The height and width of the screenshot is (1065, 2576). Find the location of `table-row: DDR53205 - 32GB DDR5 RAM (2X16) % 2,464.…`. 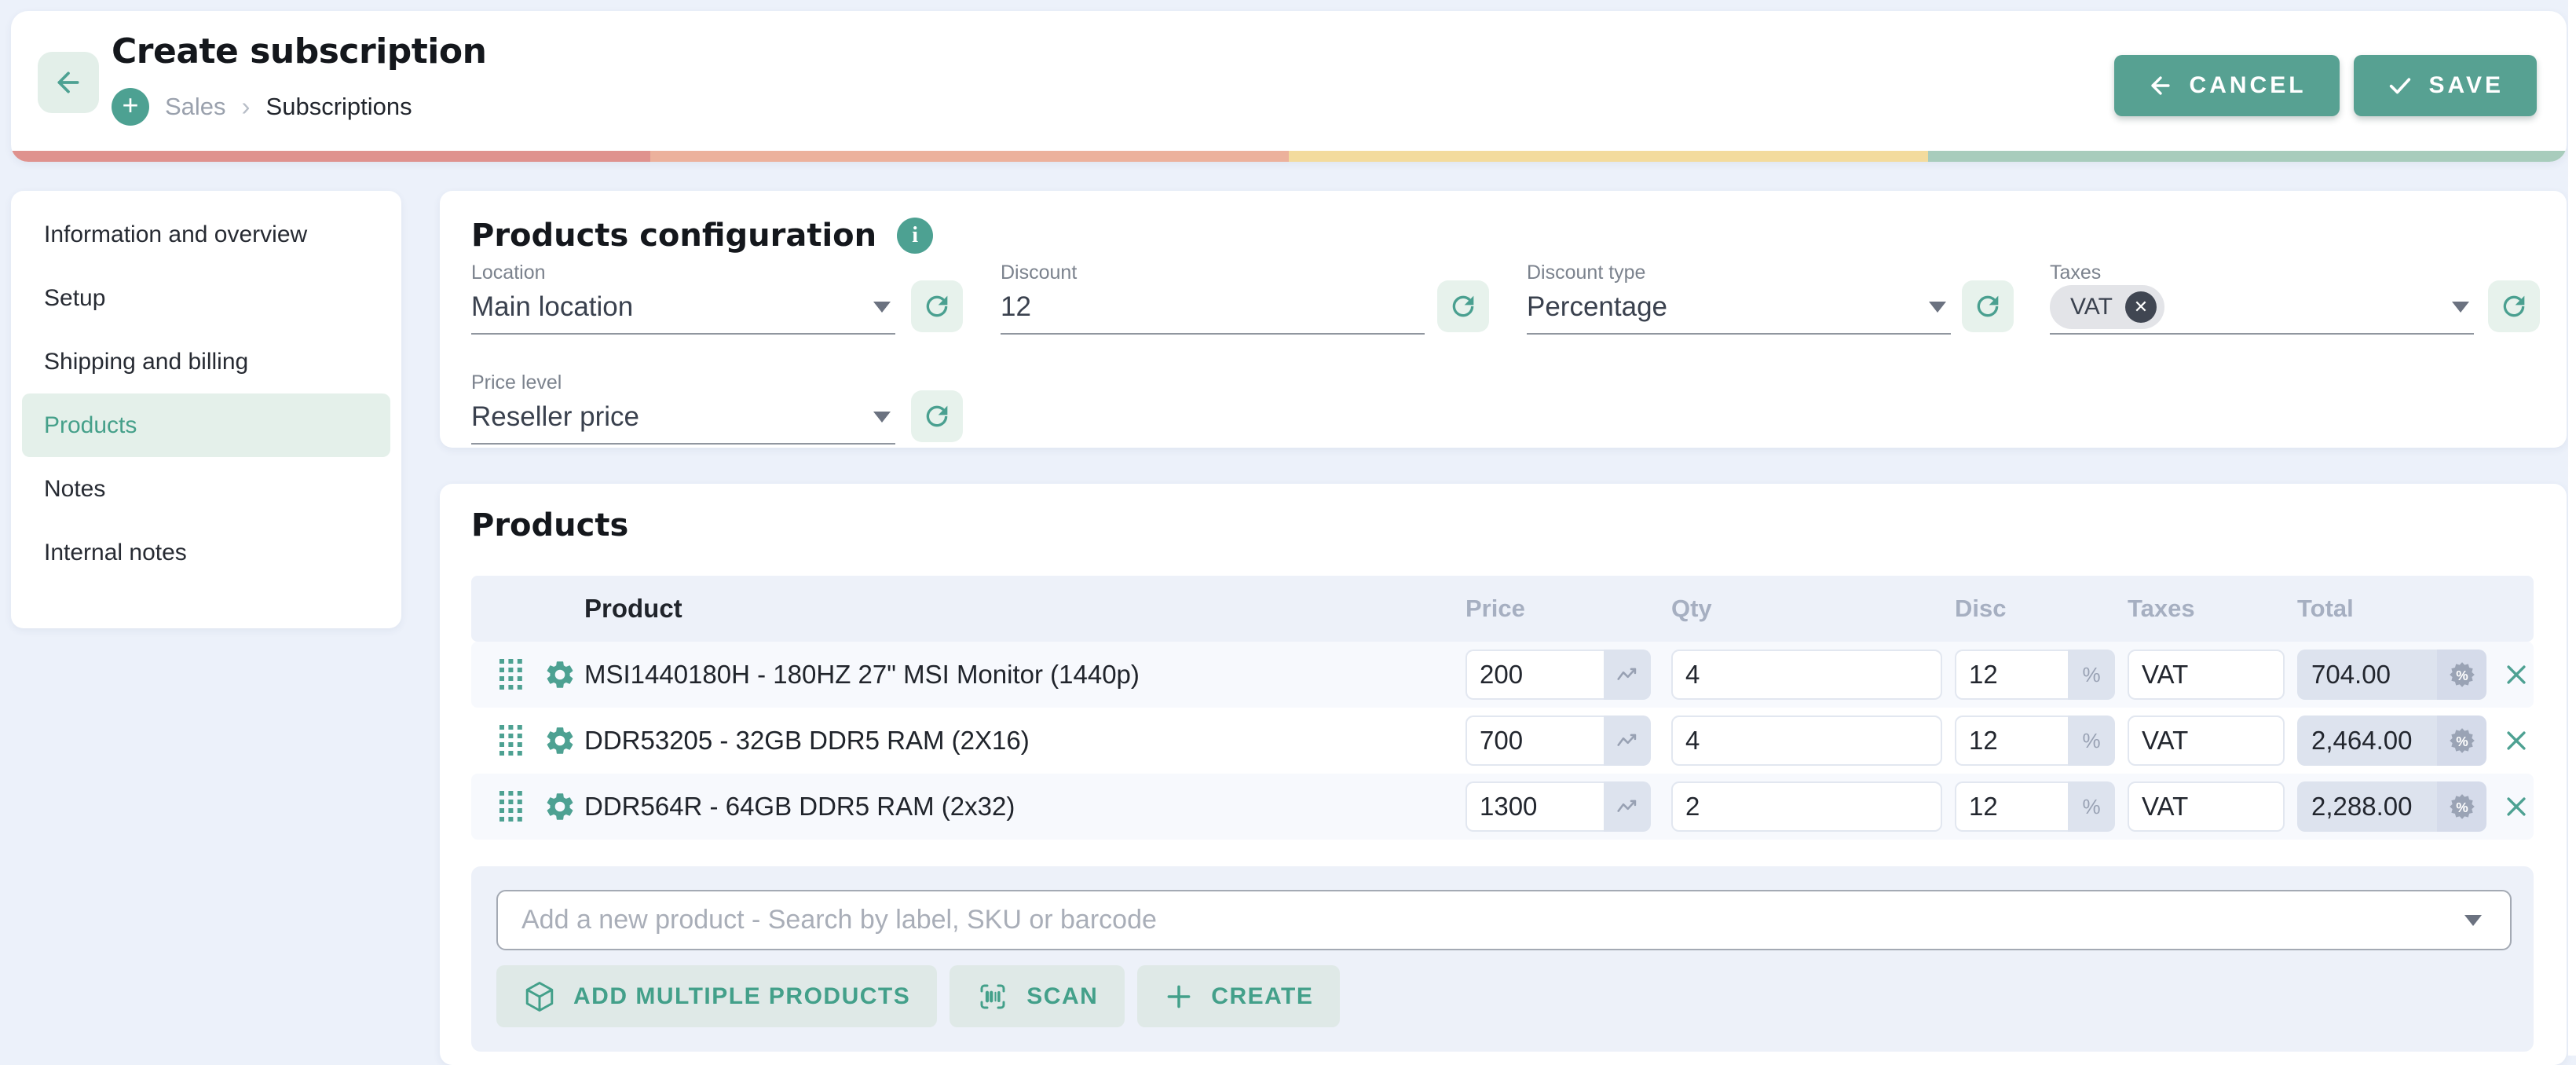

table-row: DDR53205 - 32GB DDR5 RAM (2X16) % 2,464.… is located at coordinates (1502, 741).